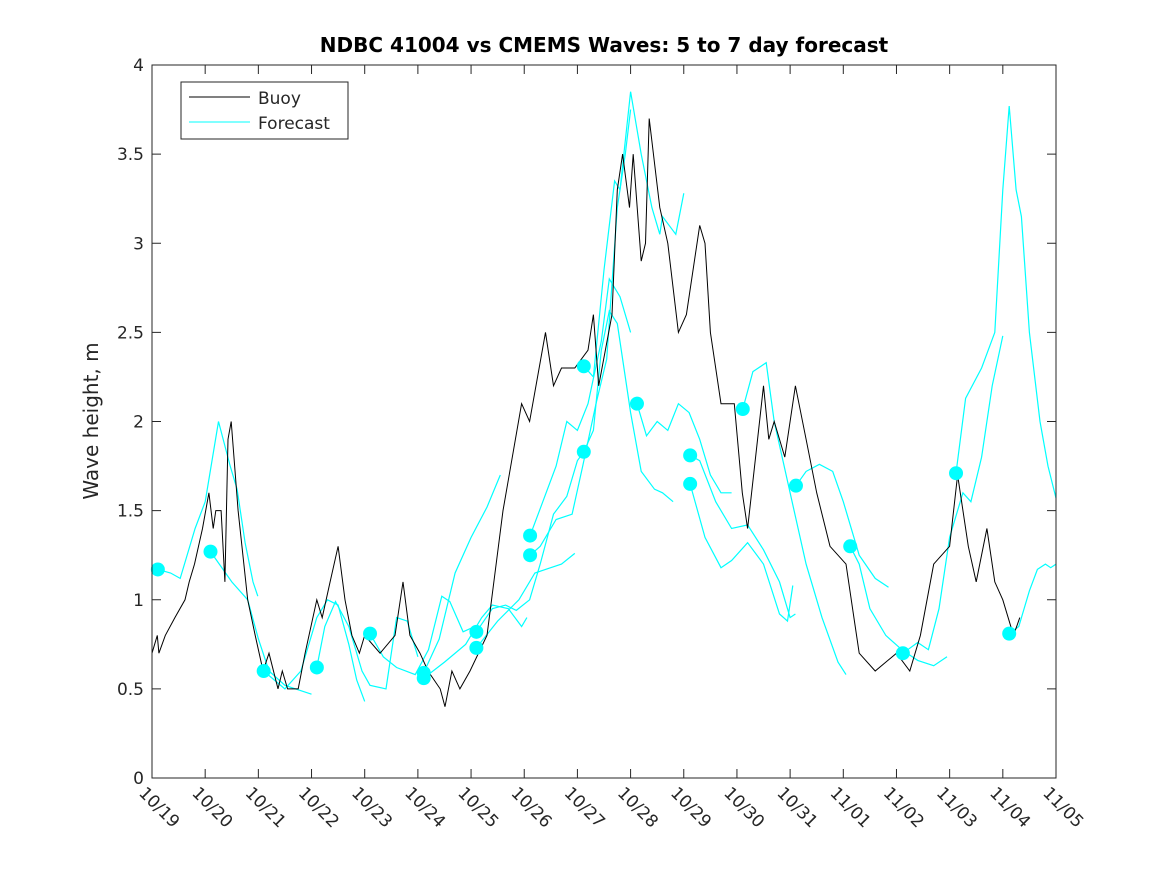 The width and height of the screenshot is (1167, 879). I want to click on y-tick-label: 0.5, so click(130, 690).